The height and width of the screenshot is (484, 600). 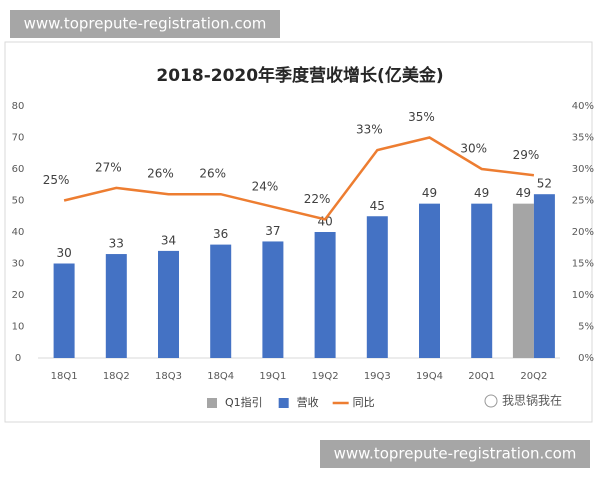 What do you see at coordinates (583, 138) in the screenshot?
I see `y2-tick-label: 35%` at bounding box center [583, 138].